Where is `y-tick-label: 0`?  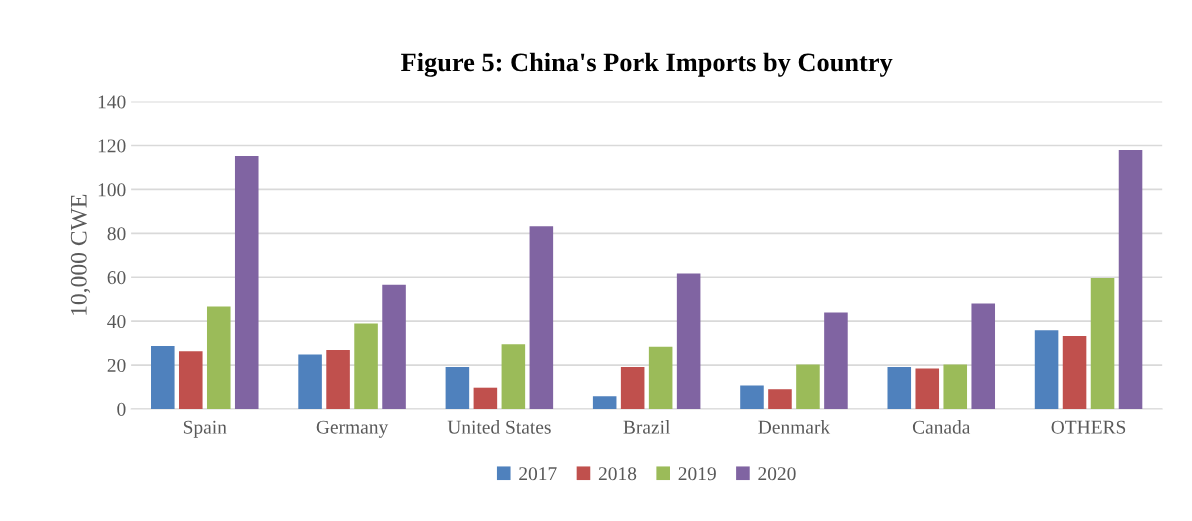 y-tick-label: 0 is located at coordinates (121, 409).